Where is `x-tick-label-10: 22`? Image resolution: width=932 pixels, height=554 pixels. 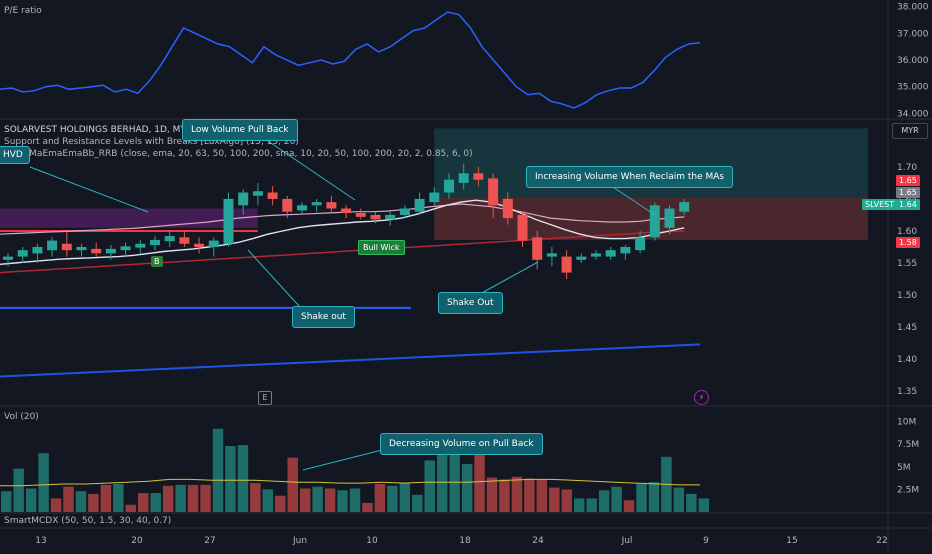
x-tick-label-10: 22 is located at coordinates (881, 541).